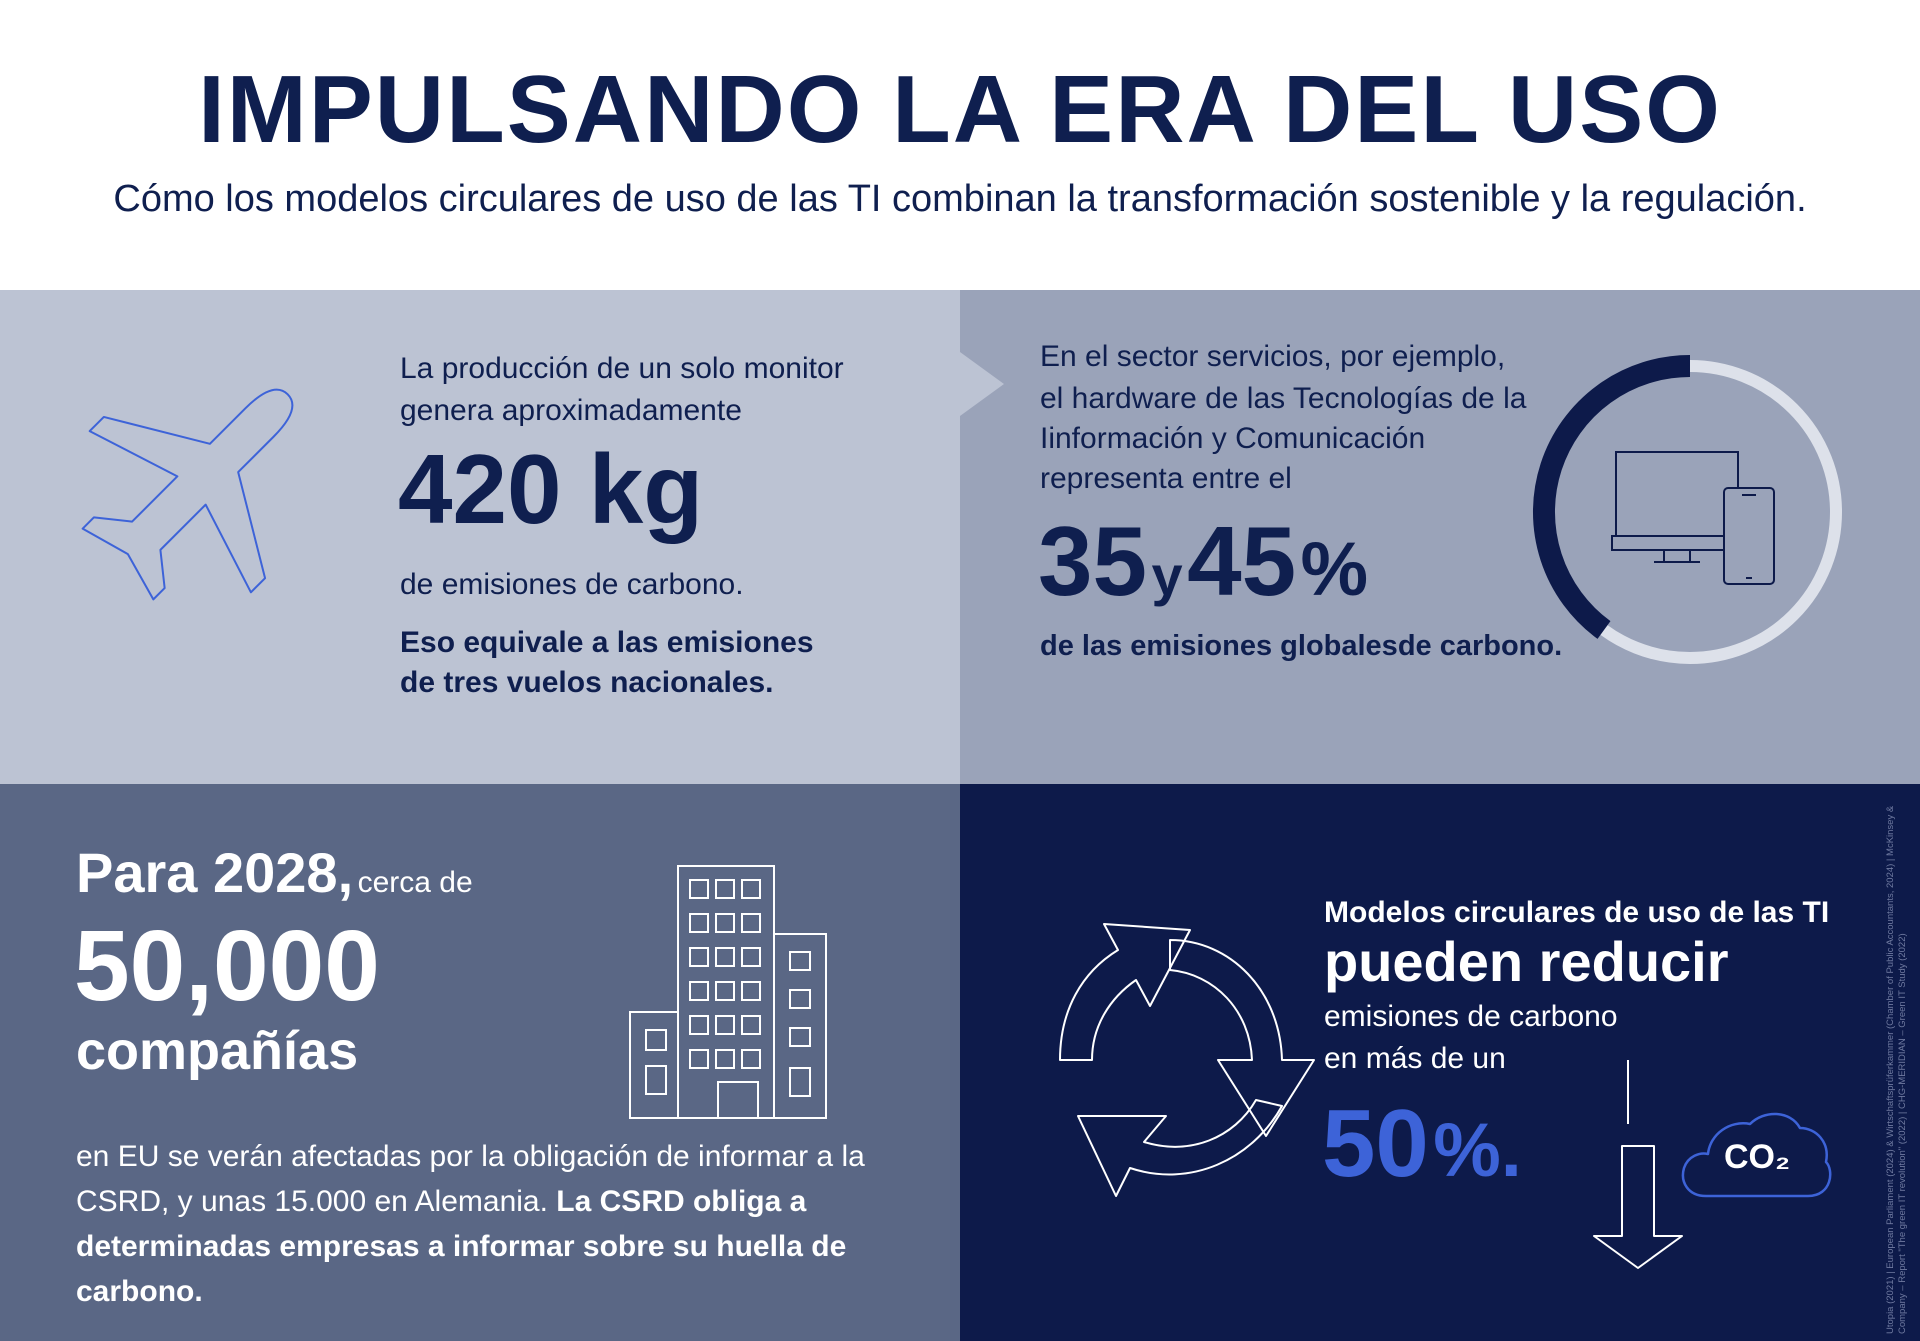 Image resolution: width=1920 pixels, height=1341 pixels. I want to click on recycle-arrows-icon, so click(1187, 1060).